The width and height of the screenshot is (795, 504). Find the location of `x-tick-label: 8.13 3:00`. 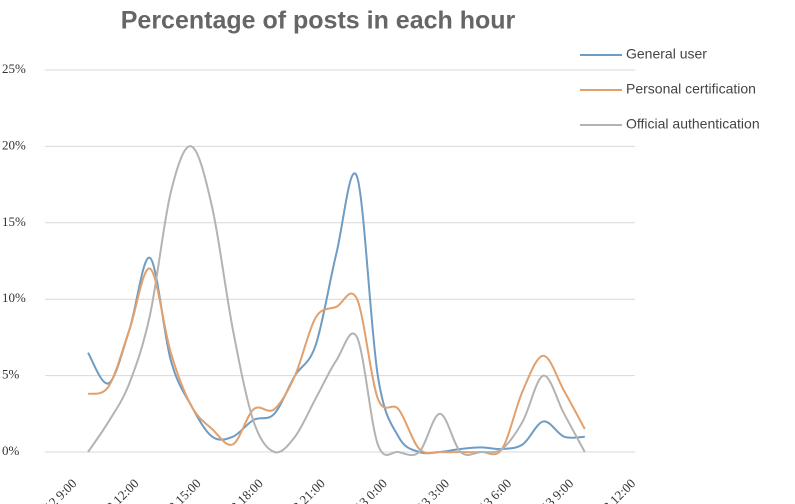

x-tick-label: 8.13 3:00 is located at coordinates (429, 490).